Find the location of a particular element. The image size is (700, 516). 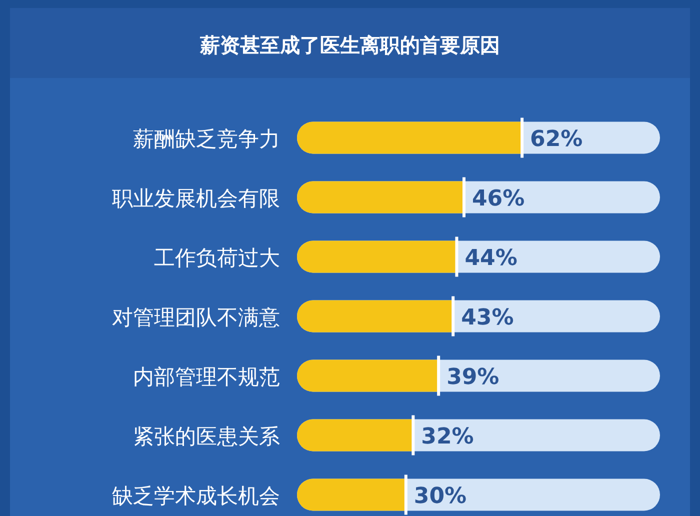

y-tick-label: 缺乏学术成长机会 is located at coordinates (196, 496).